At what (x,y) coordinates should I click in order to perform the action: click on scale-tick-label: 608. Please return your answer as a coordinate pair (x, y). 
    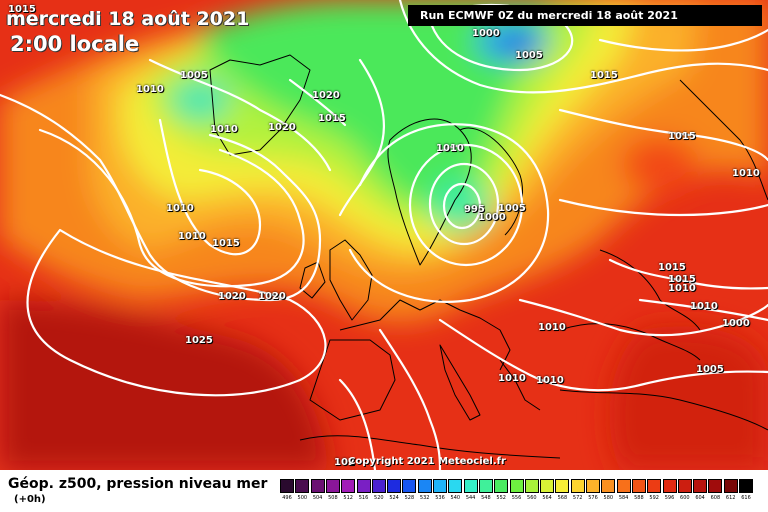
    Looking at the image, I should click on (715, 498).